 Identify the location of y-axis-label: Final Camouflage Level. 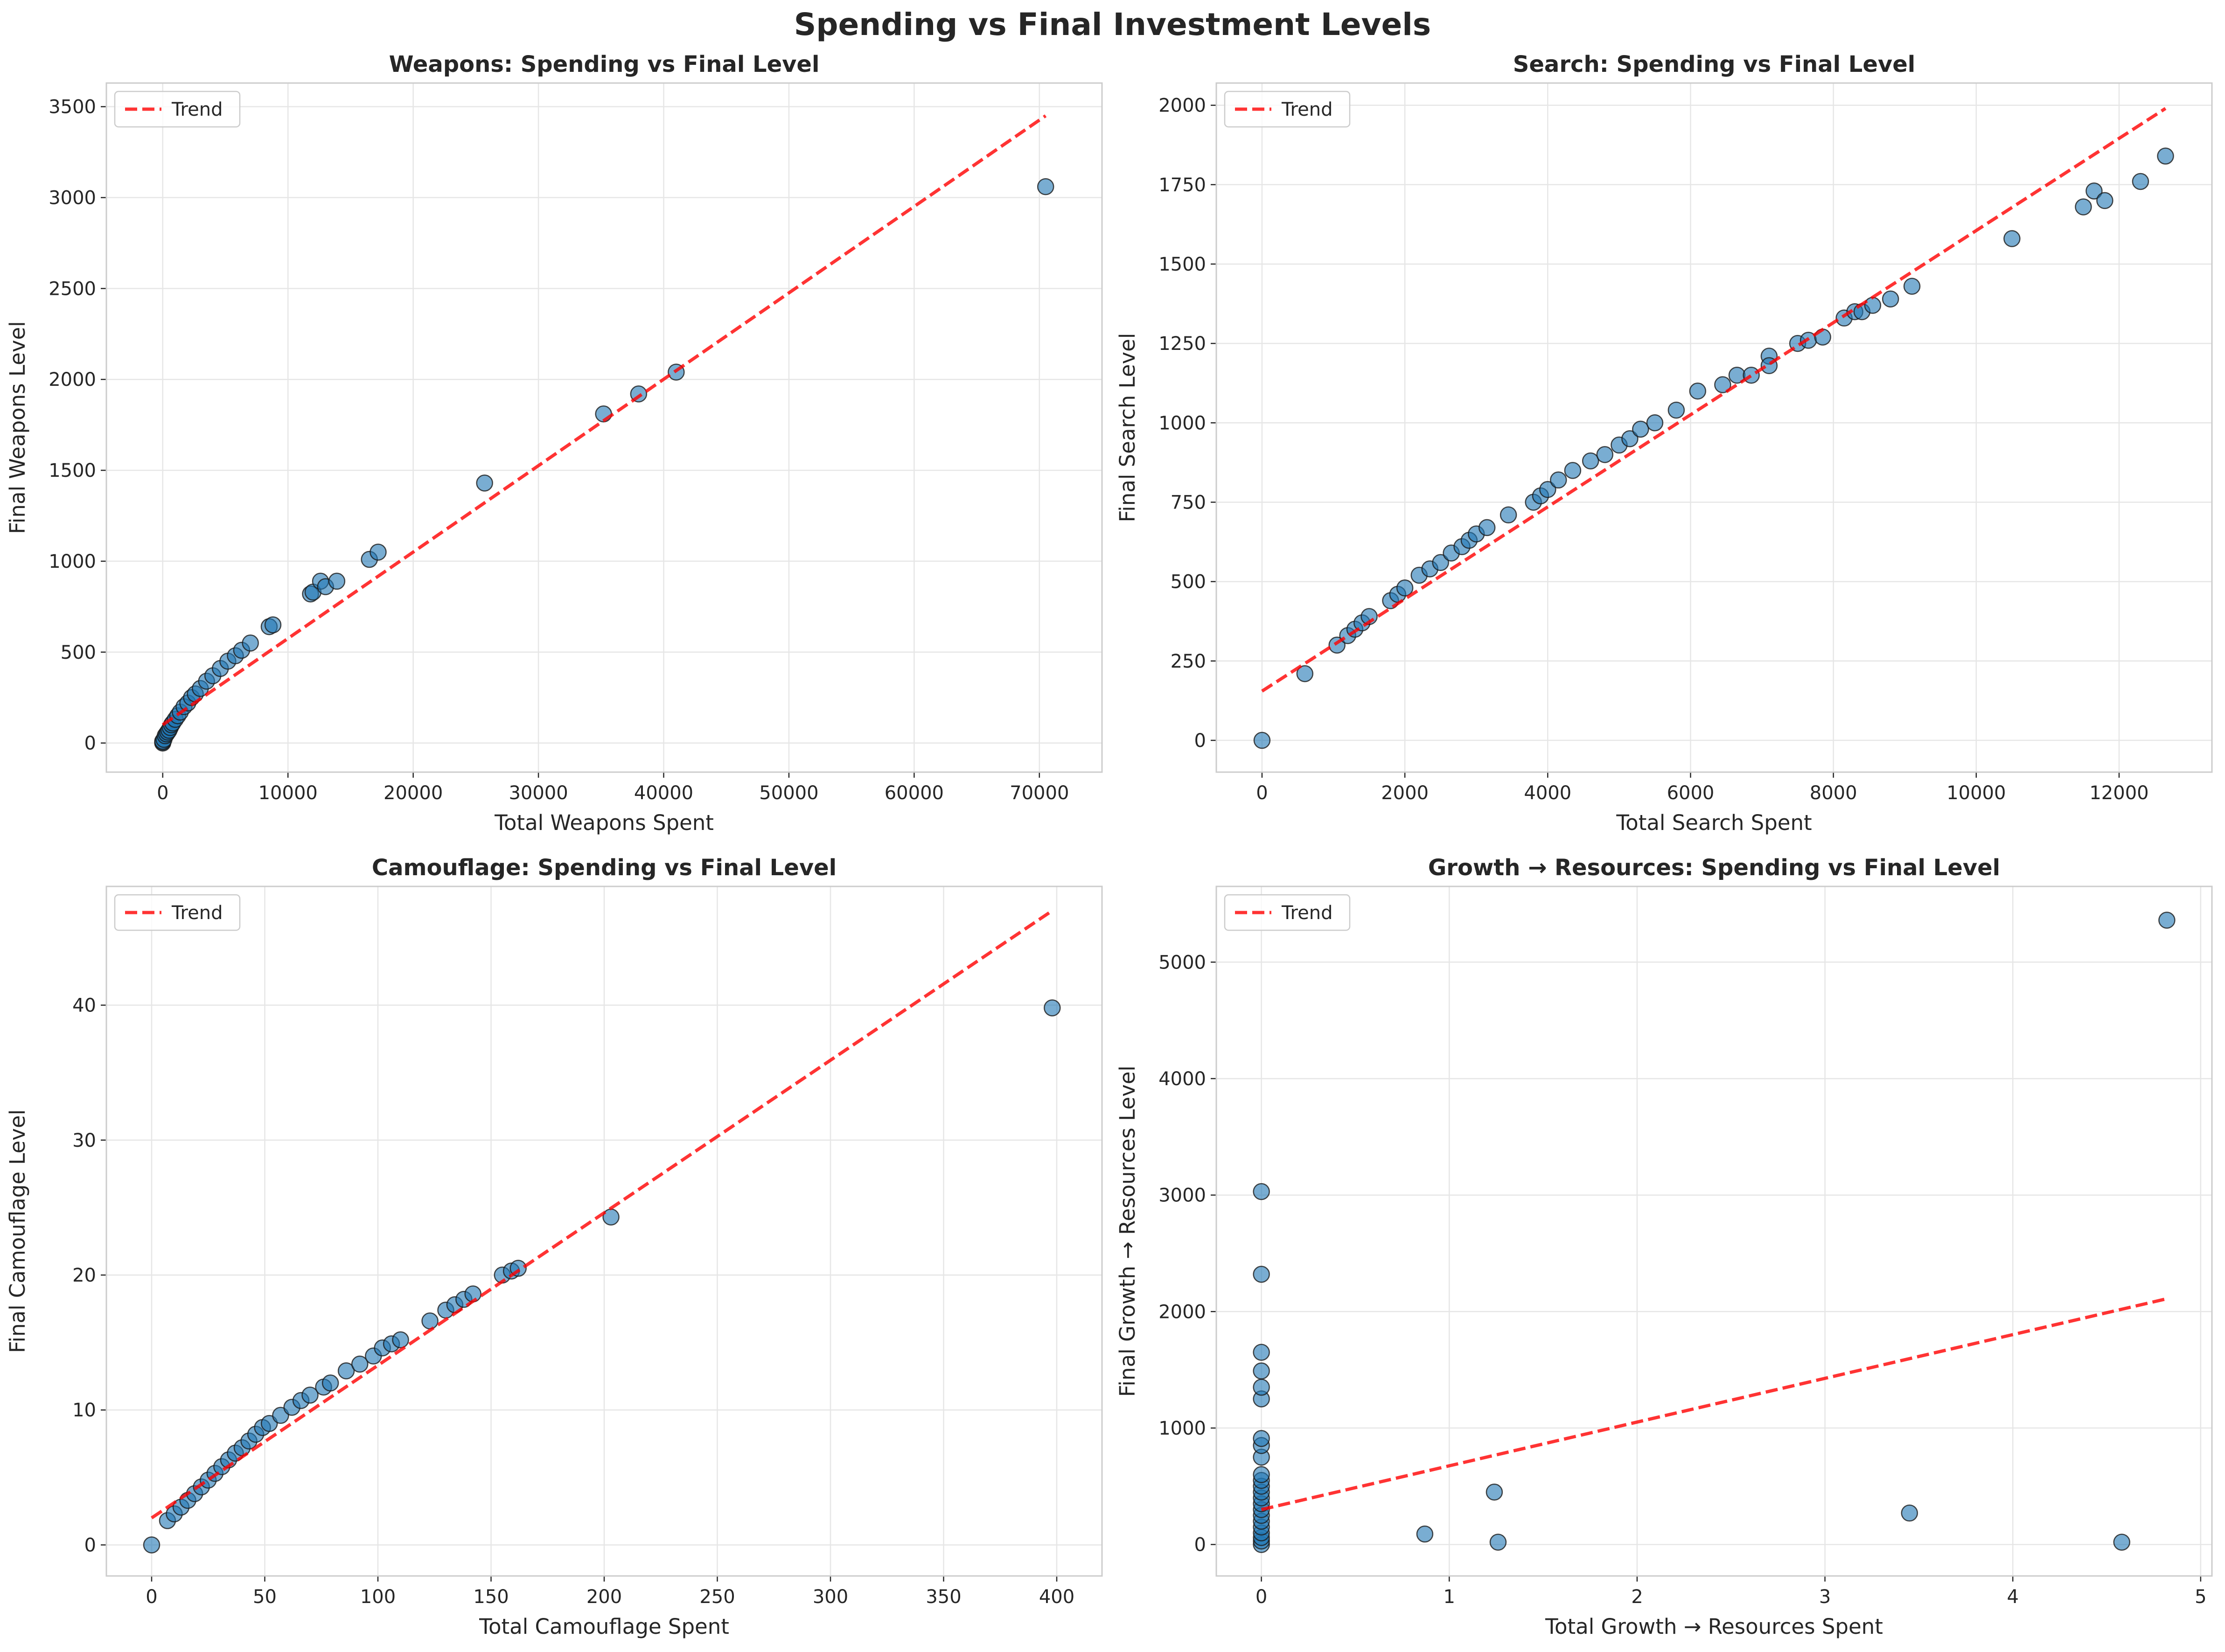
(17, 1231).